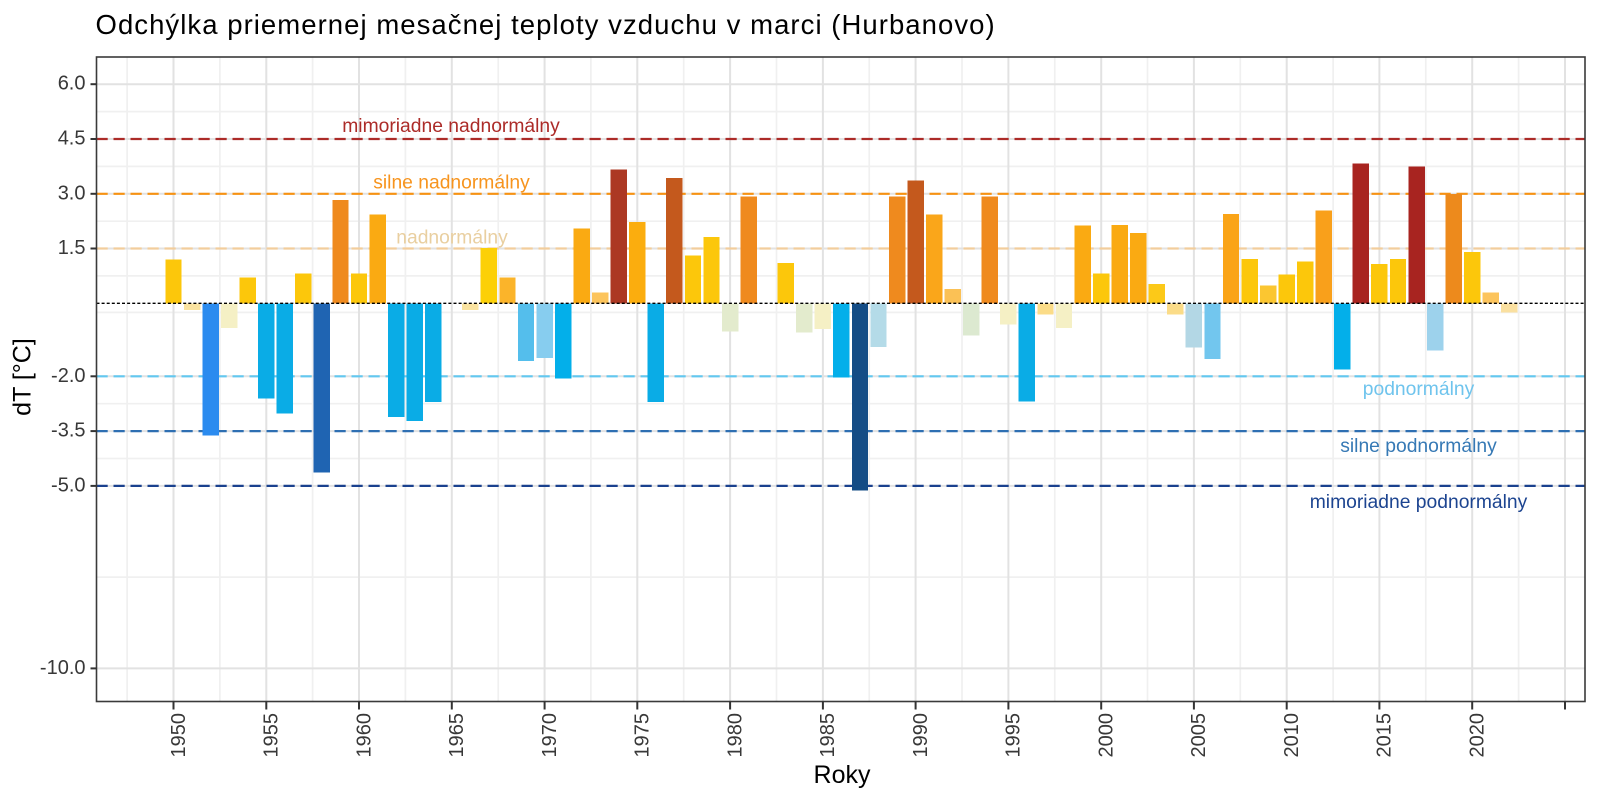  What do you see at coordinates (179, 735) in the screenshot?
I see `svg-text: 1950` at bounding box center [179, 735].